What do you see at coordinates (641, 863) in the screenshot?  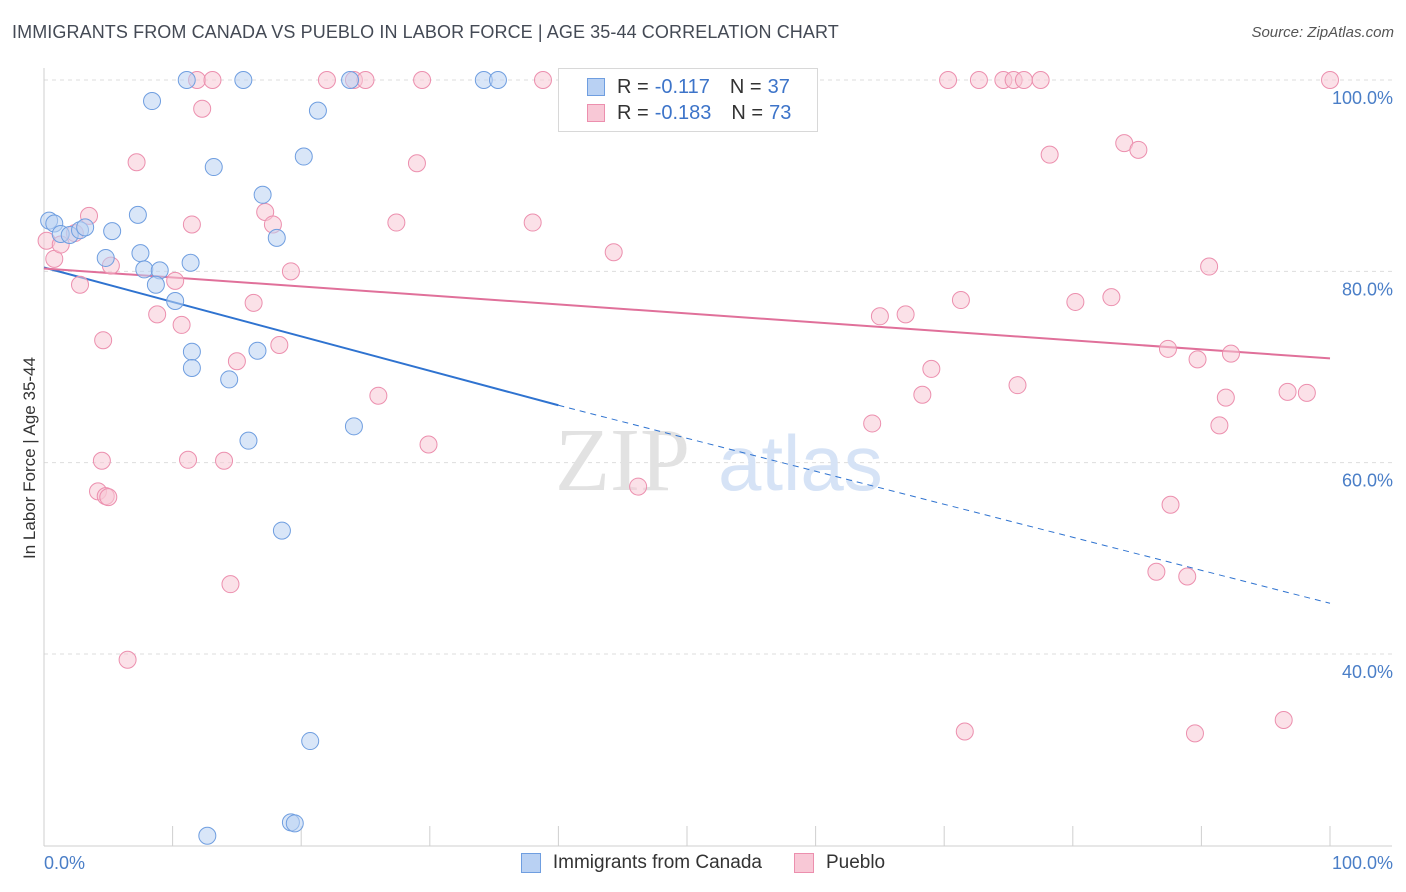 I see `legend-item-canada: Immigrants from Canada` at bounding box center [641, 863].